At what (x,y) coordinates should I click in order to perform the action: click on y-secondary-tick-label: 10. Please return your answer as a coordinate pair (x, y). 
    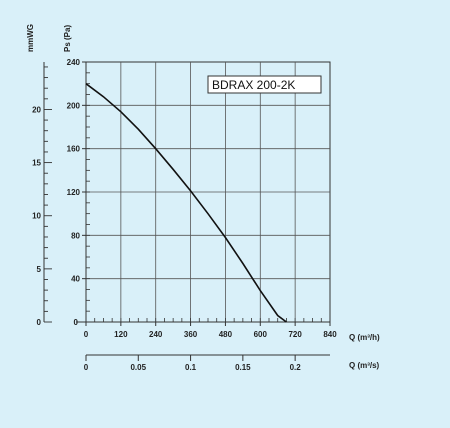
    Looking at the image, I should click on (36, 216).